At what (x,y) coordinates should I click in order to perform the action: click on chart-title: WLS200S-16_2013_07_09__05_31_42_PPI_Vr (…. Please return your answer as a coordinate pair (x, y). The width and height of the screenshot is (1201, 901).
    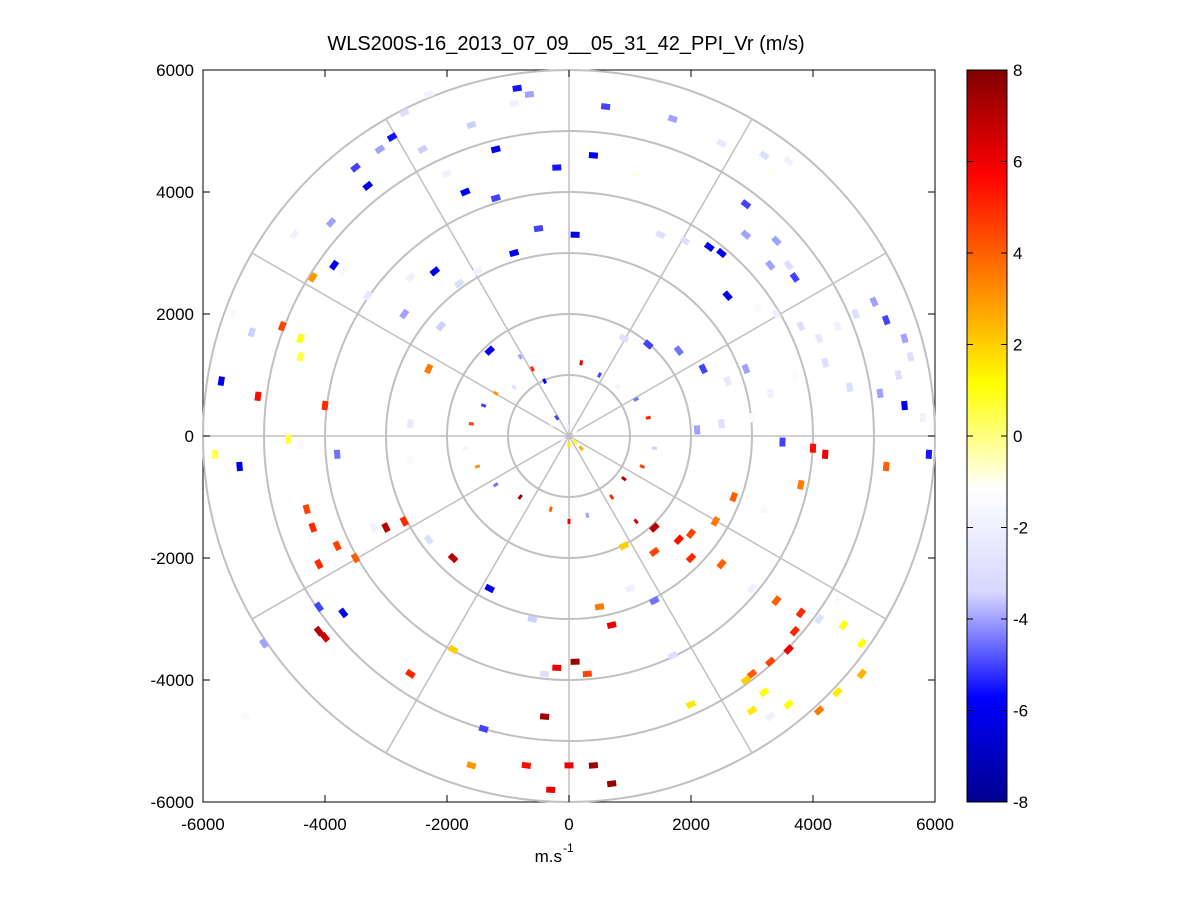
    Looking at the image, I should click on (565, 44).